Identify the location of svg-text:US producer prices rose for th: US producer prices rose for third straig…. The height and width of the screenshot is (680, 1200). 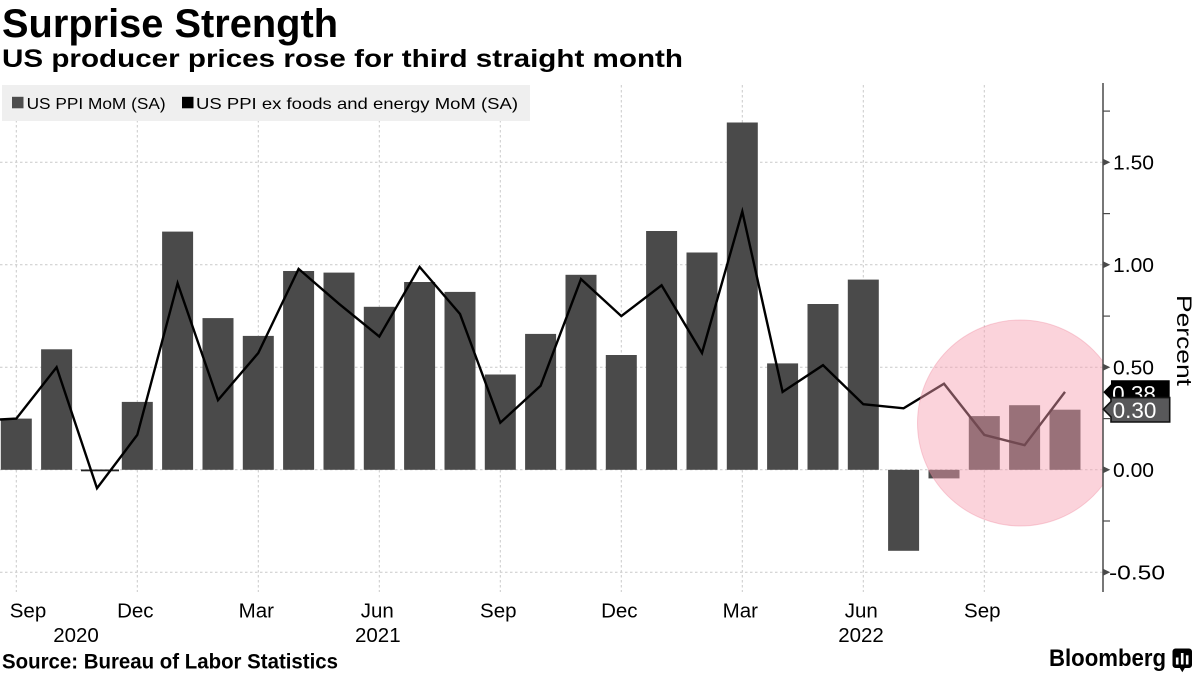
(342, 59).